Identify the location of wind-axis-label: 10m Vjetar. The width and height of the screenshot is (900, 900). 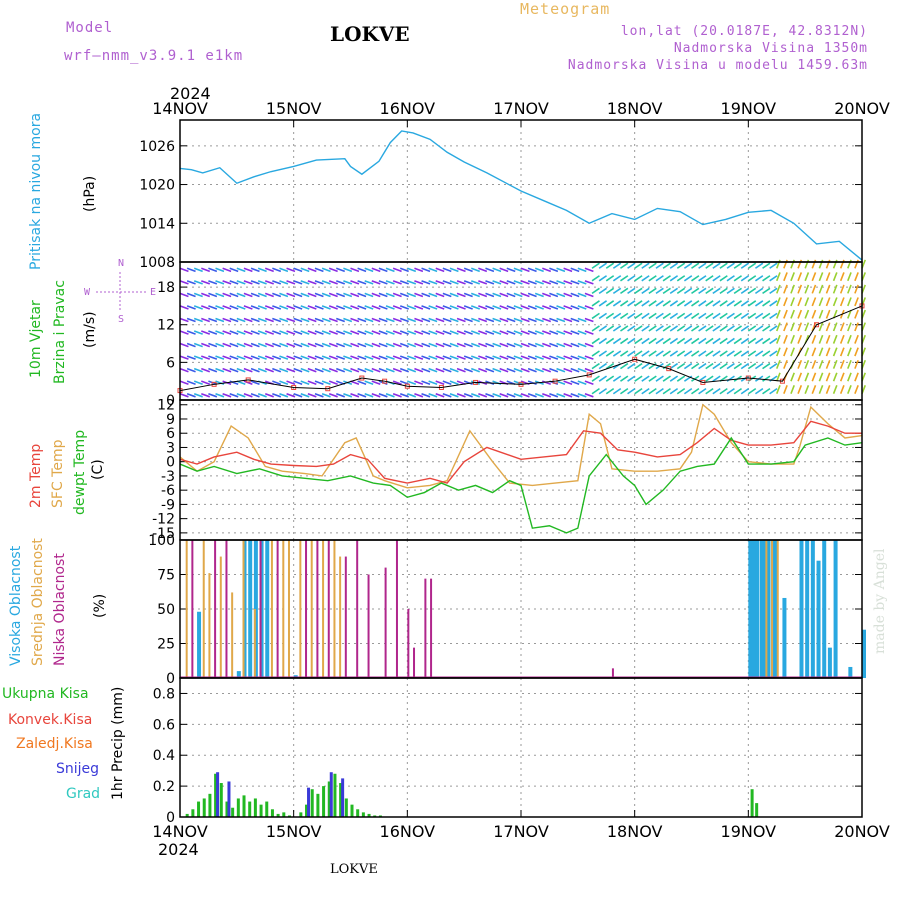
(36, 339).